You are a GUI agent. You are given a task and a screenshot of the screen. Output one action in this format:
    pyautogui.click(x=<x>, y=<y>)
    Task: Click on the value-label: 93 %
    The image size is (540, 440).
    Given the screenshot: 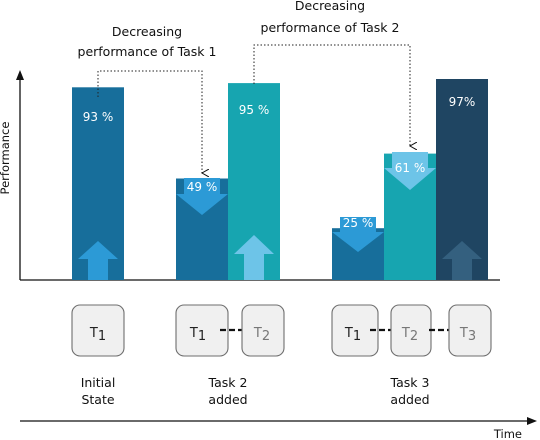 What is the action you would take?
    pyautogui.click(x=98, y=117)
    